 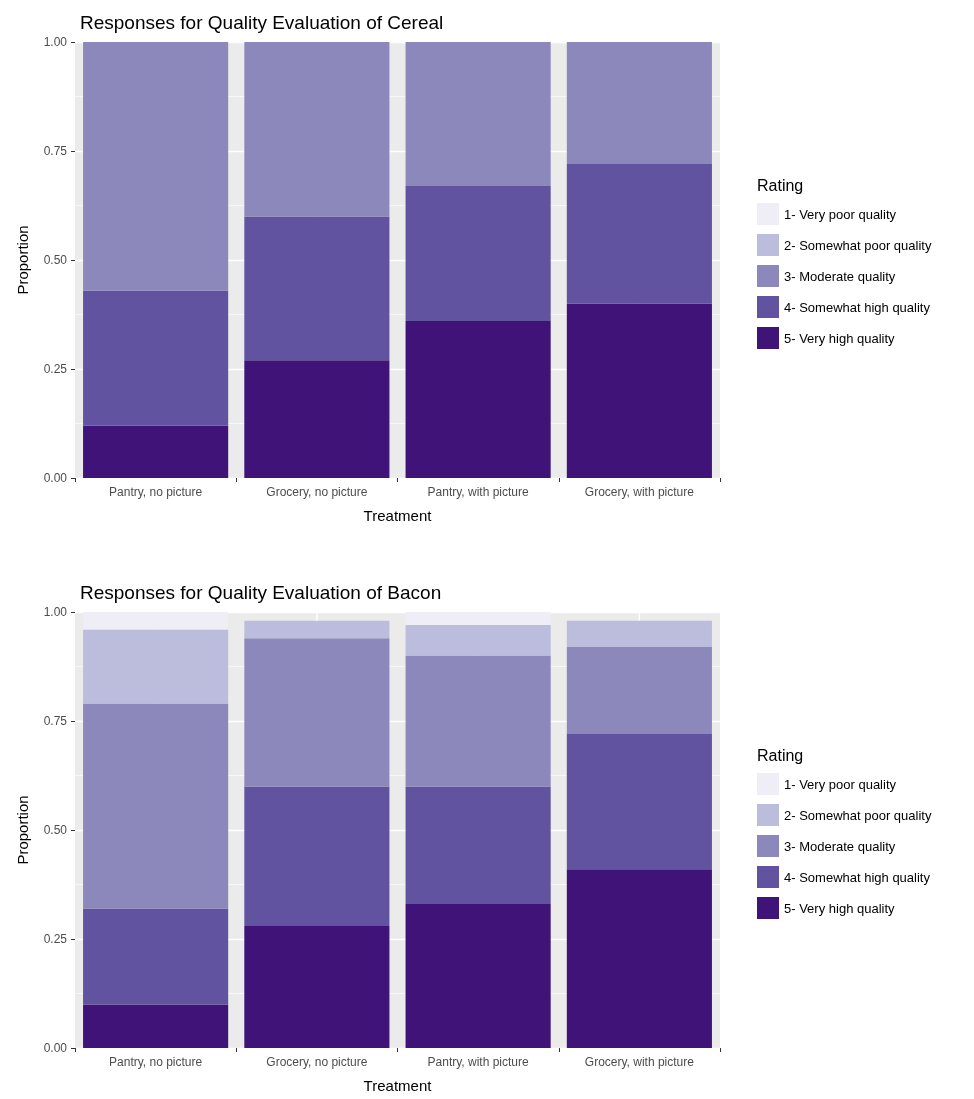 I want to click on chart-title: Responses for Quality Evaluation of Bacon, so click(x=261, y=592).